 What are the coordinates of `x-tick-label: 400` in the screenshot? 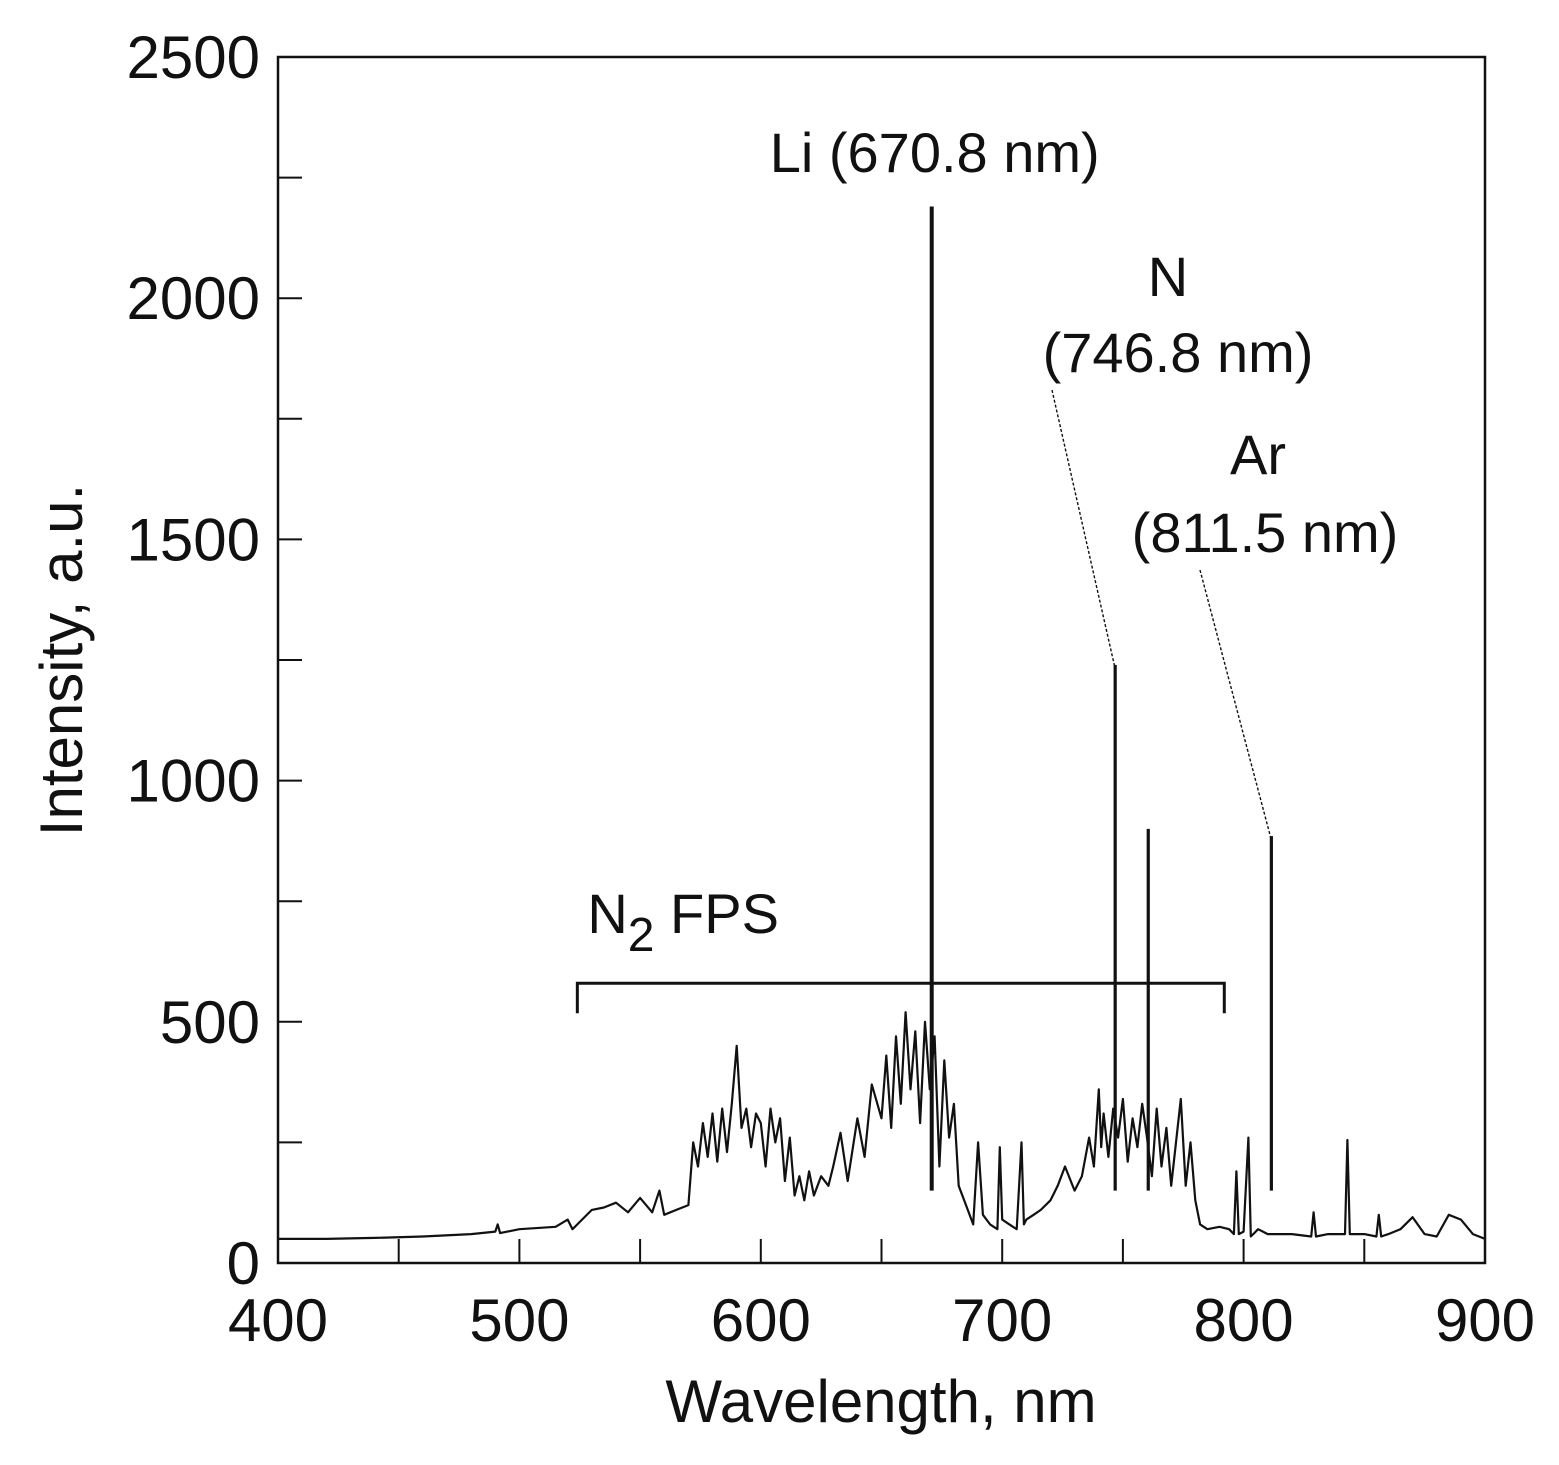 It's located at (278, 1320).